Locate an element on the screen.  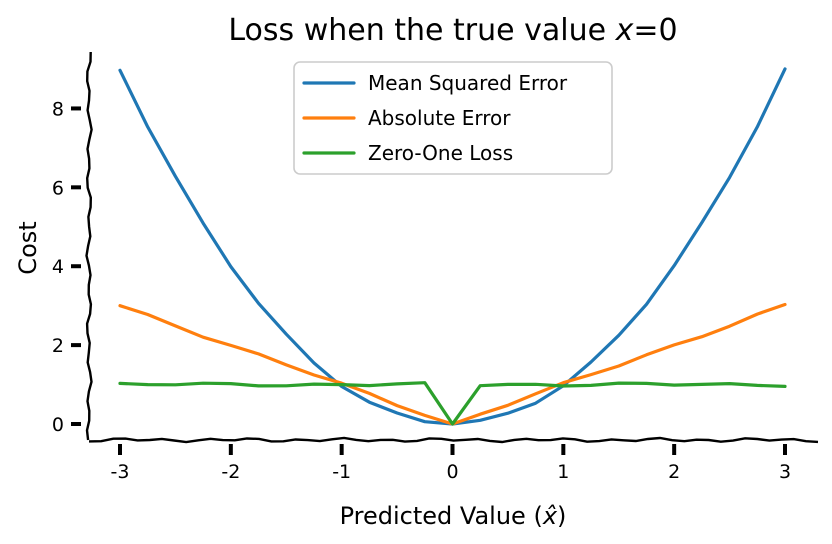
x-axis-spine is located at coordinates (453, 440).